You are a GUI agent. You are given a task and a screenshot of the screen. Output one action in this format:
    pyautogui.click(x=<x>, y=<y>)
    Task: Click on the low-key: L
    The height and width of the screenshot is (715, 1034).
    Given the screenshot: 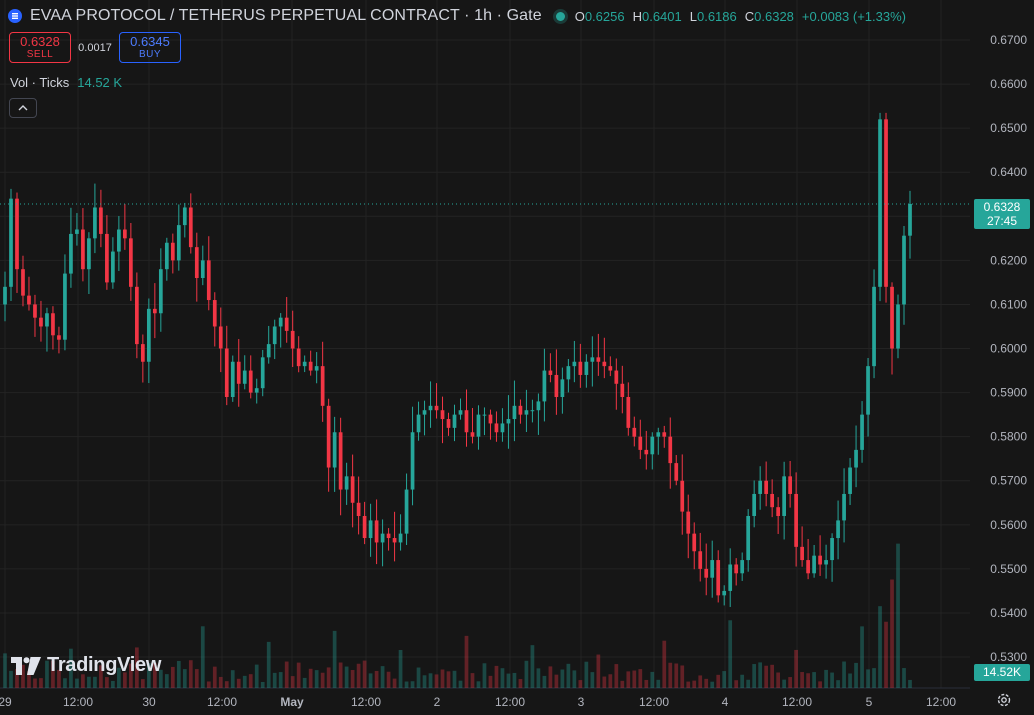 What is the action you would take?
    pyautogui.click(x=693, y=16)
    